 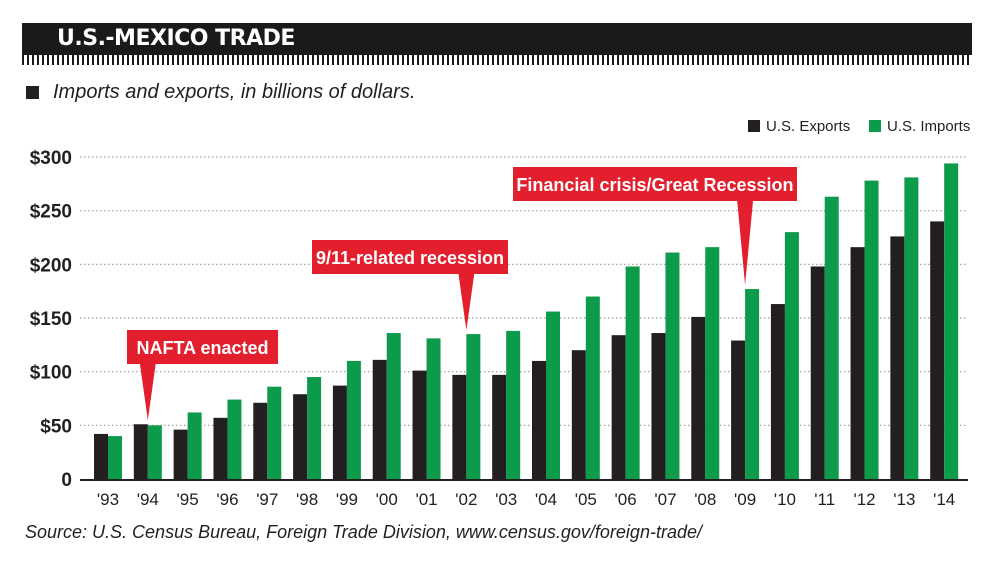 What do you see at coordinates (665, 499) in the screenshot?
I see `x-tick-label: '07` at bounding box center [665, 499].